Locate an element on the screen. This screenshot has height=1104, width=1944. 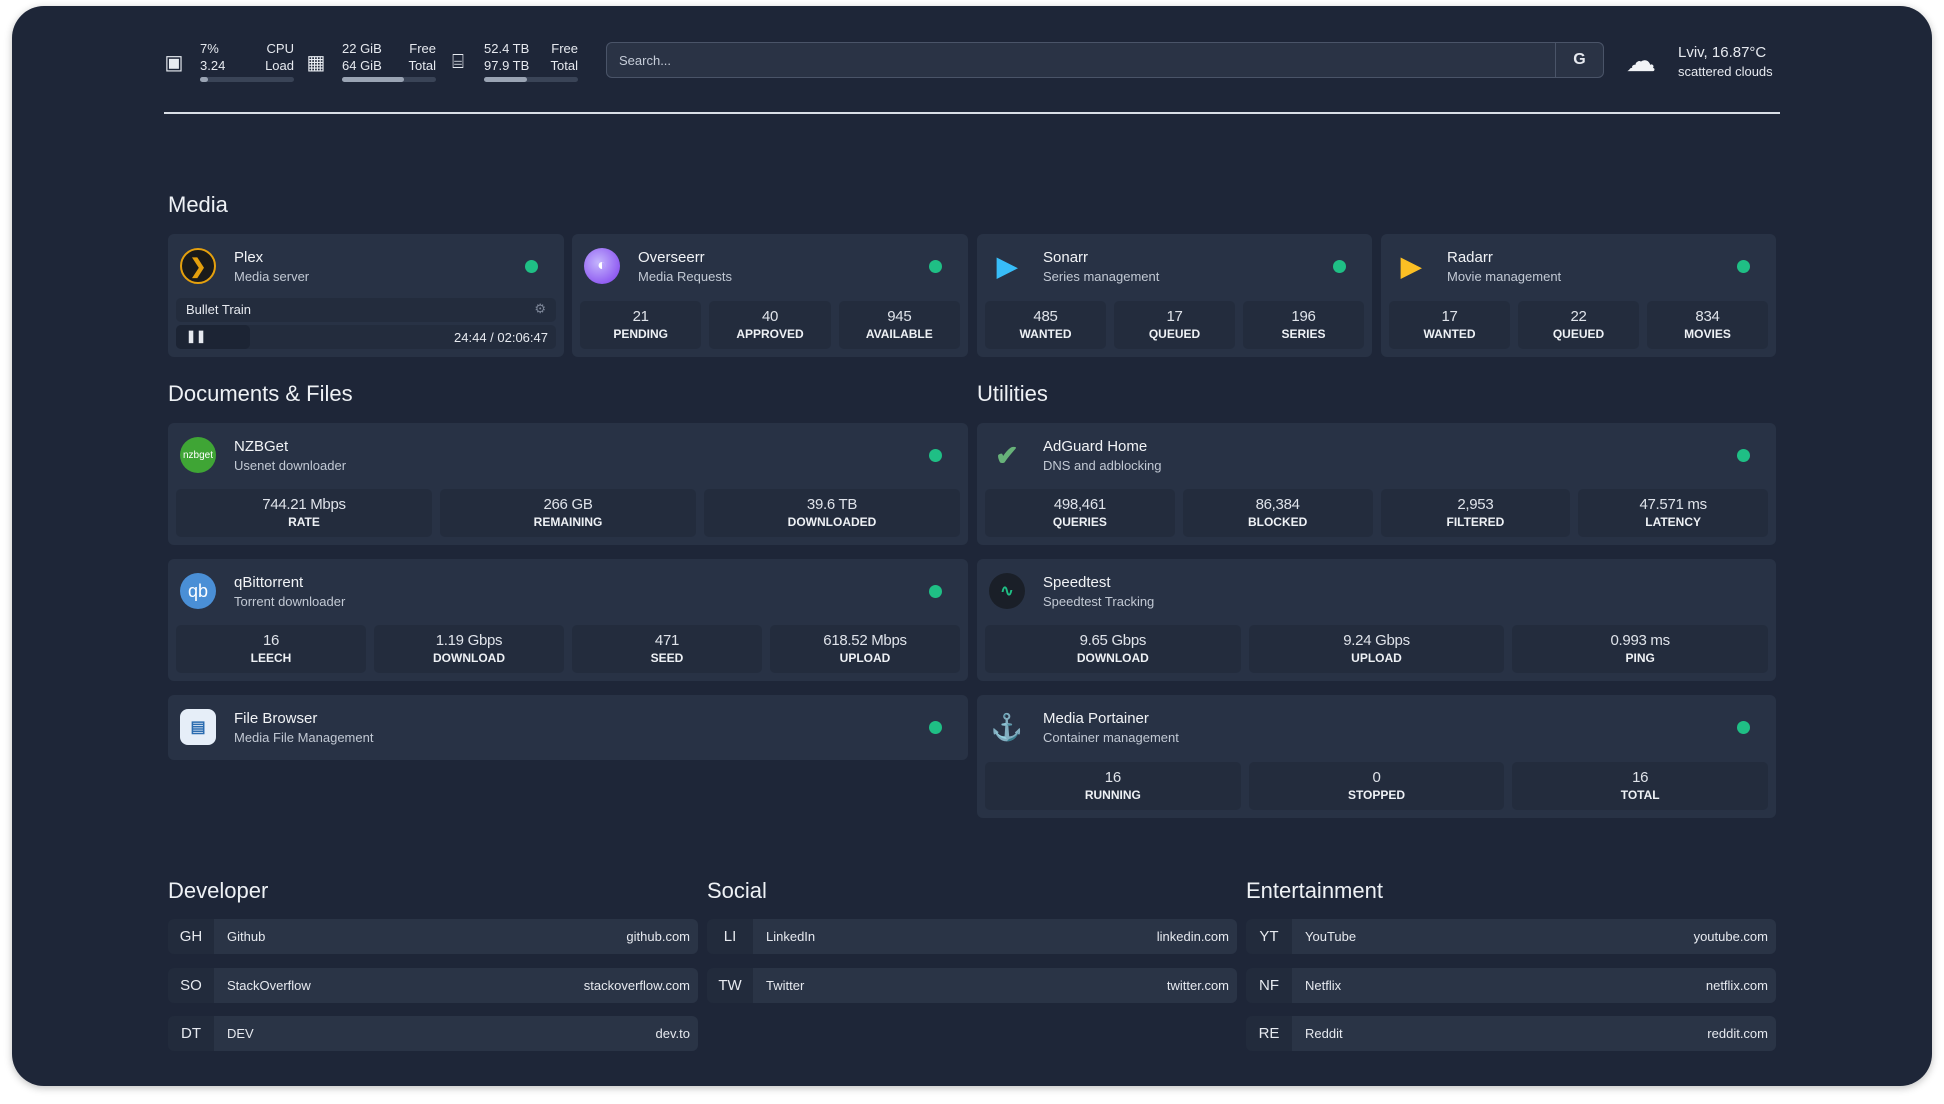
section-entertainment: Entertainment is located at coordinates (1314, 890).